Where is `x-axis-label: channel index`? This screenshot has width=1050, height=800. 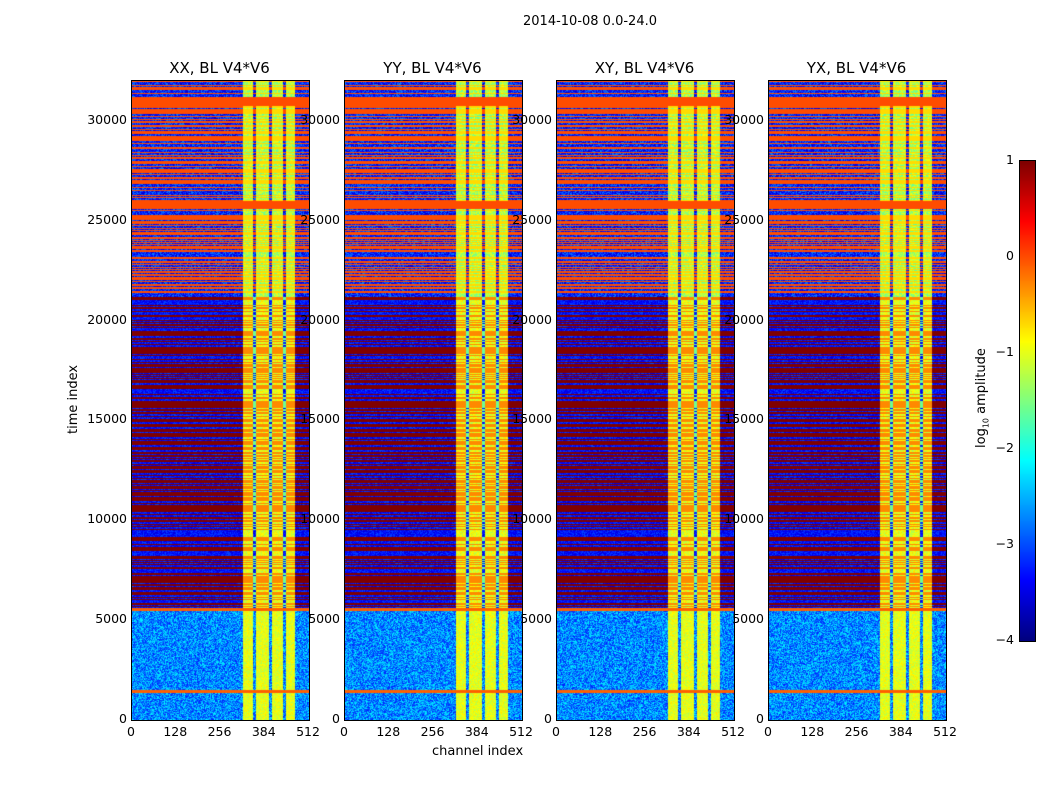
x-axis-label: channel index is located at coordinates (478, 751).